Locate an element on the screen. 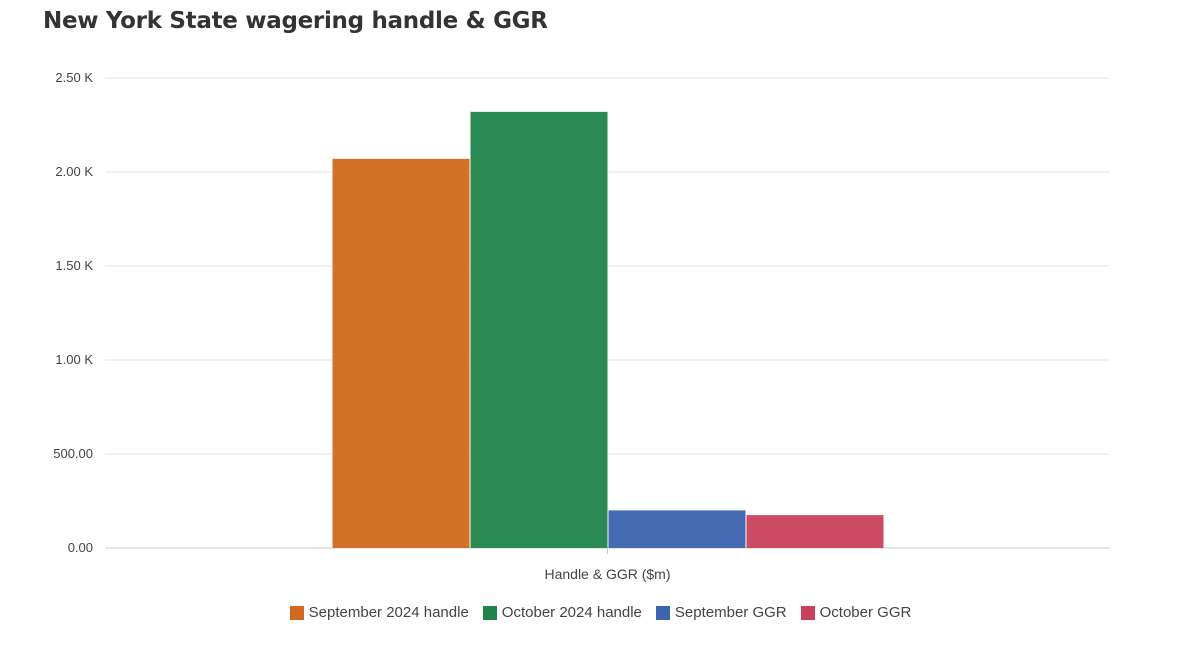 Image resolution: width=1201 pixels, height=656 pixels. legend-label: October GGR is located at coordinates (865, 612).